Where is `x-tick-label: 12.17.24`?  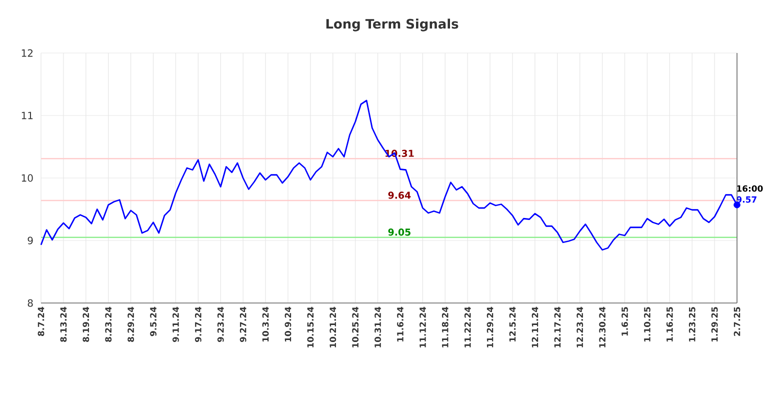 x-tick-label: 12.17.24 is located at coordinates (557, 327).